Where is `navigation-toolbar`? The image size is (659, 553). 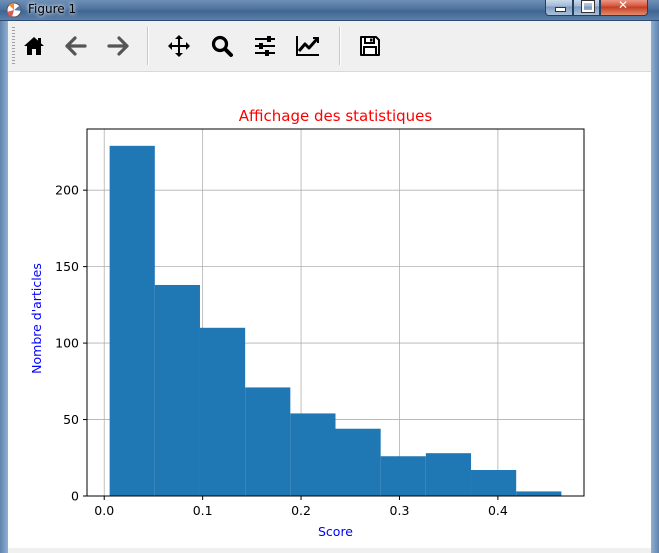 navigation-toolbar is located at coordinates (329, 46).